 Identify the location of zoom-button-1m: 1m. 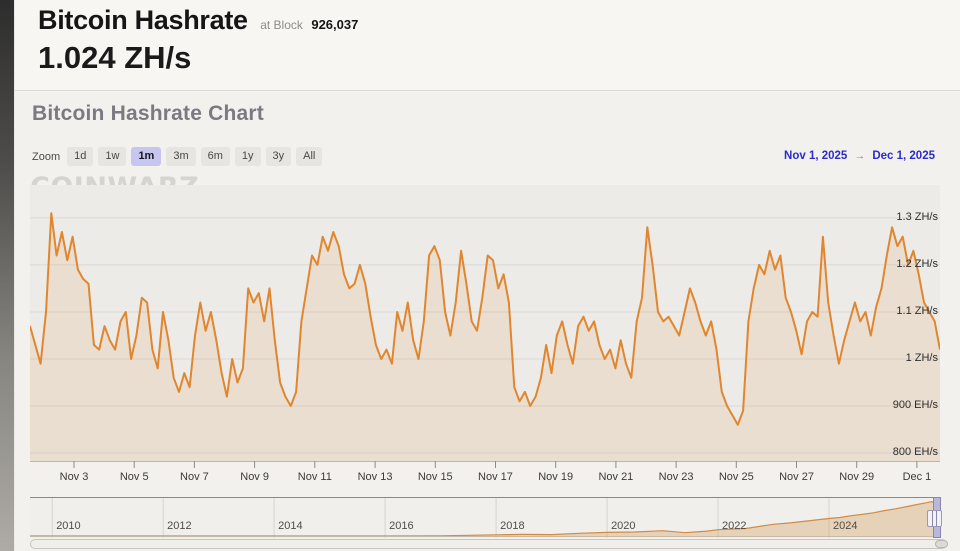
(146, 156).